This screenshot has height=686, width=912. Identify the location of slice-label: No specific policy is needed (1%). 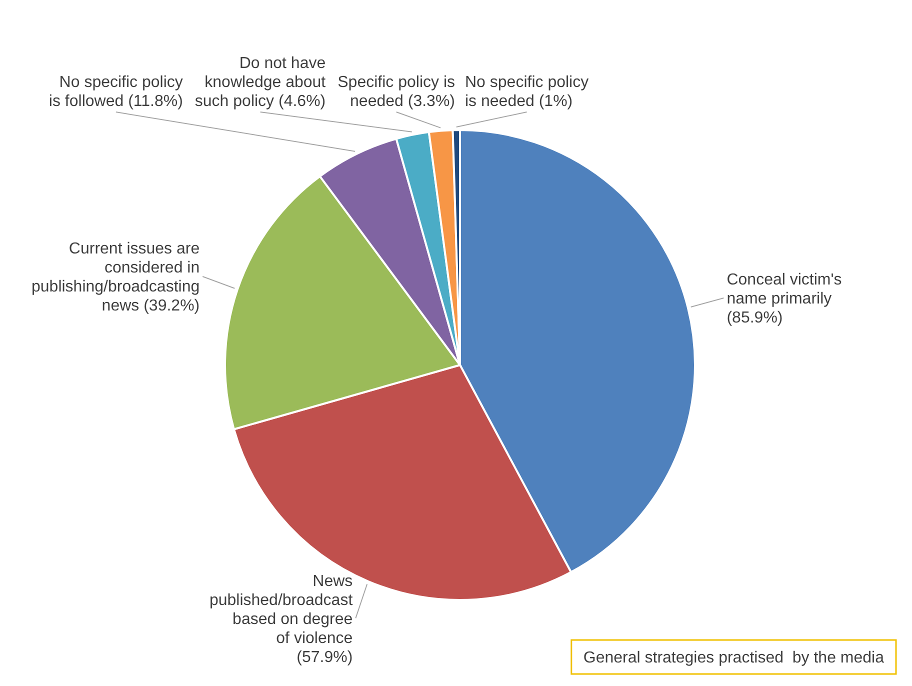
(527, 92).